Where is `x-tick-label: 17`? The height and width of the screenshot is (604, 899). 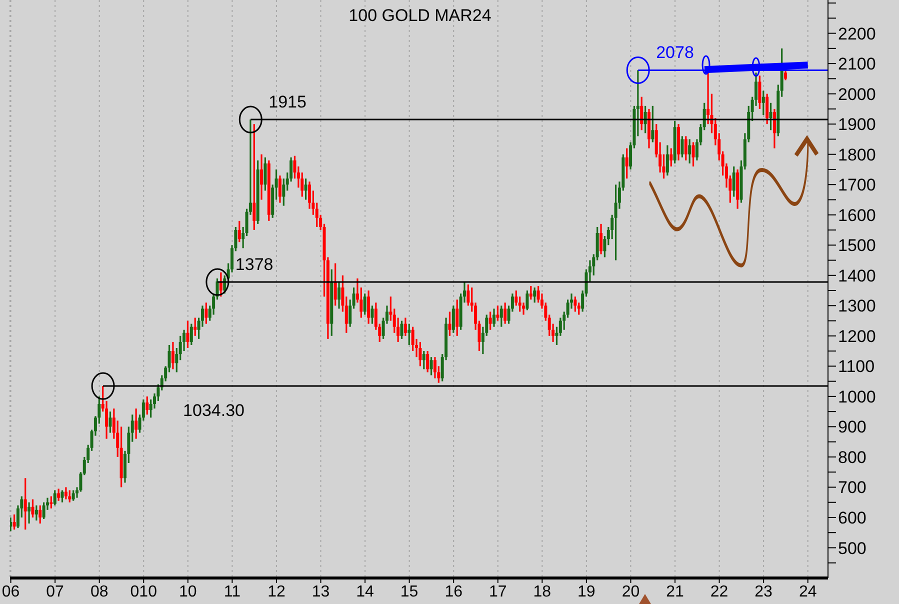
x-tick-label: 17 is located at coordinates (497, 591).